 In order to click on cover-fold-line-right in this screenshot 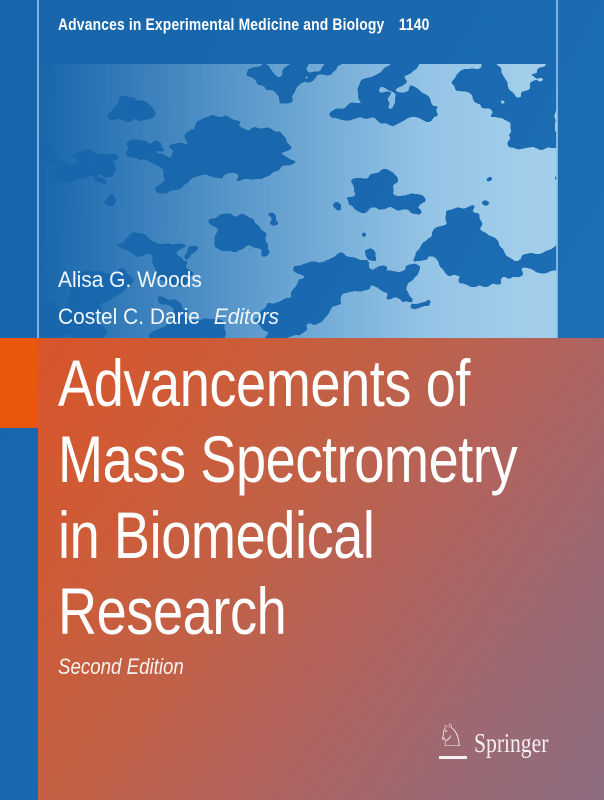, I will do `click(557, 169)`.